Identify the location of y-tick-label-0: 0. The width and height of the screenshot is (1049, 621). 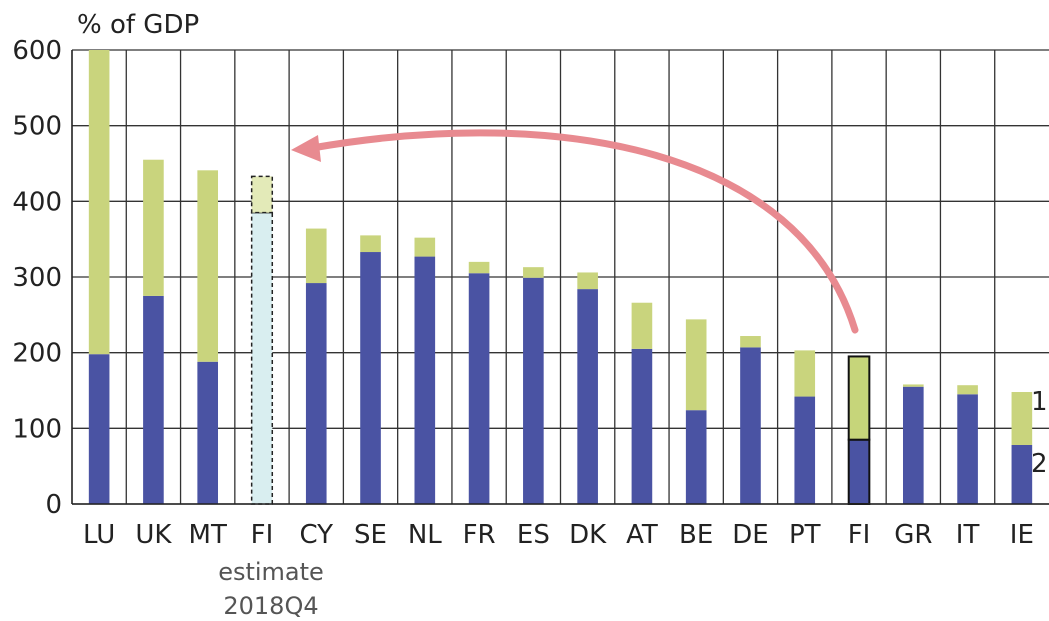
(53, 505).